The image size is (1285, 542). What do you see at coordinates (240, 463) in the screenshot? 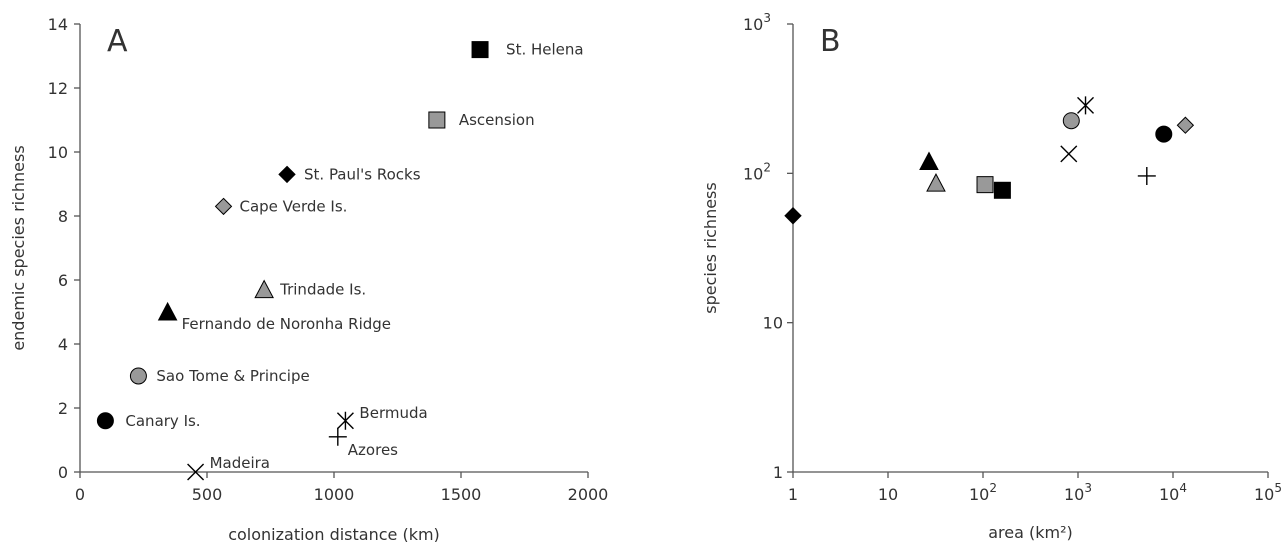
I see `point-label-madeira: Madeira` at bounding box center [240, 463].